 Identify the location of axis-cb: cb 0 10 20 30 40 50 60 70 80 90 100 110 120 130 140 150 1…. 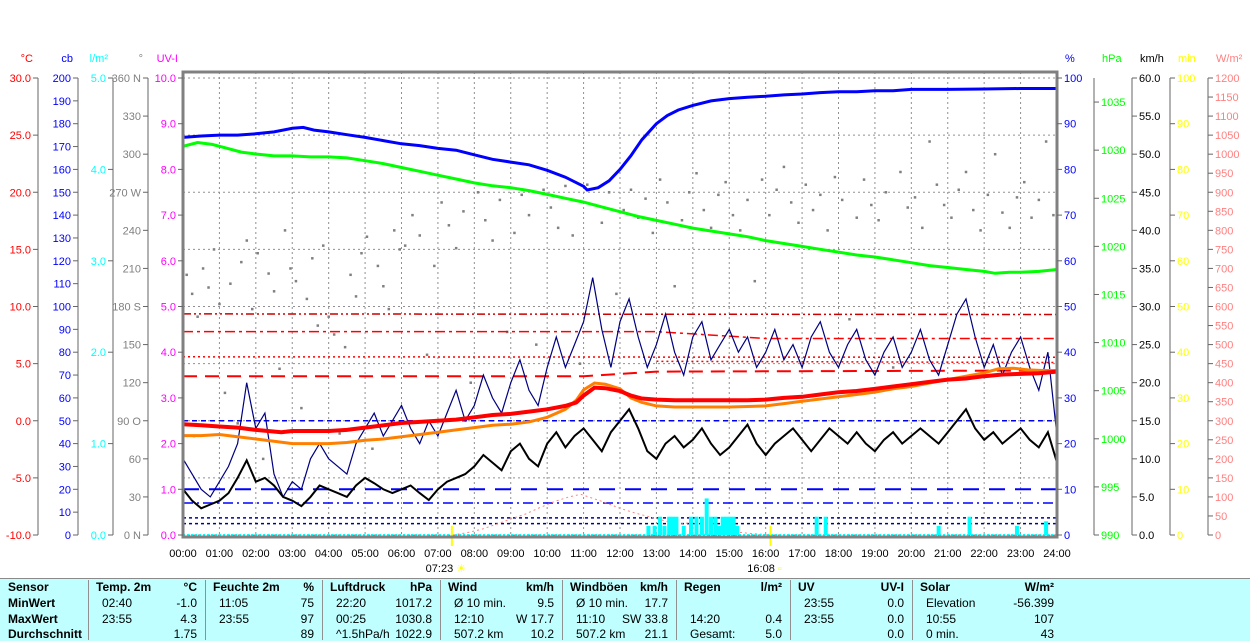
(66, 297).